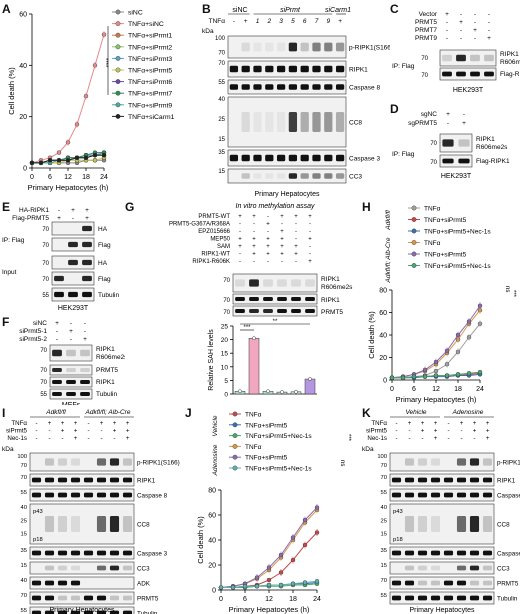 This screenshot has width=520, height=614. Describe the element at coordinates (394, 109) in the screenshot. I see `panel-label-d: D` at that location.